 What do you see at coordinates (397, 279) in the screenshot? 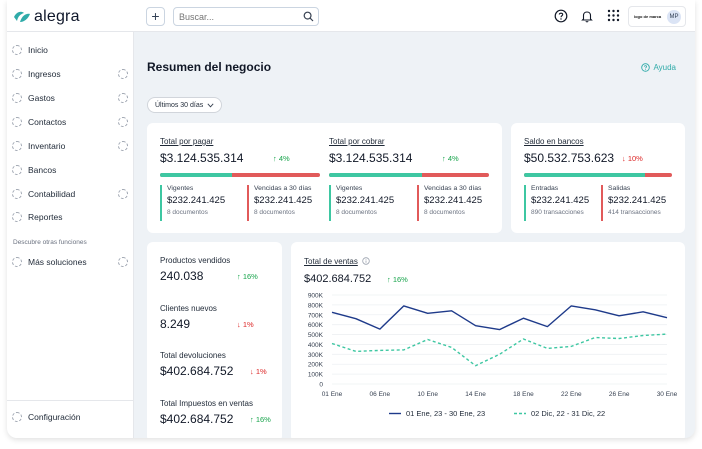
I see `sales-delta: ↑ 16%` at bounding box center [397, 279].